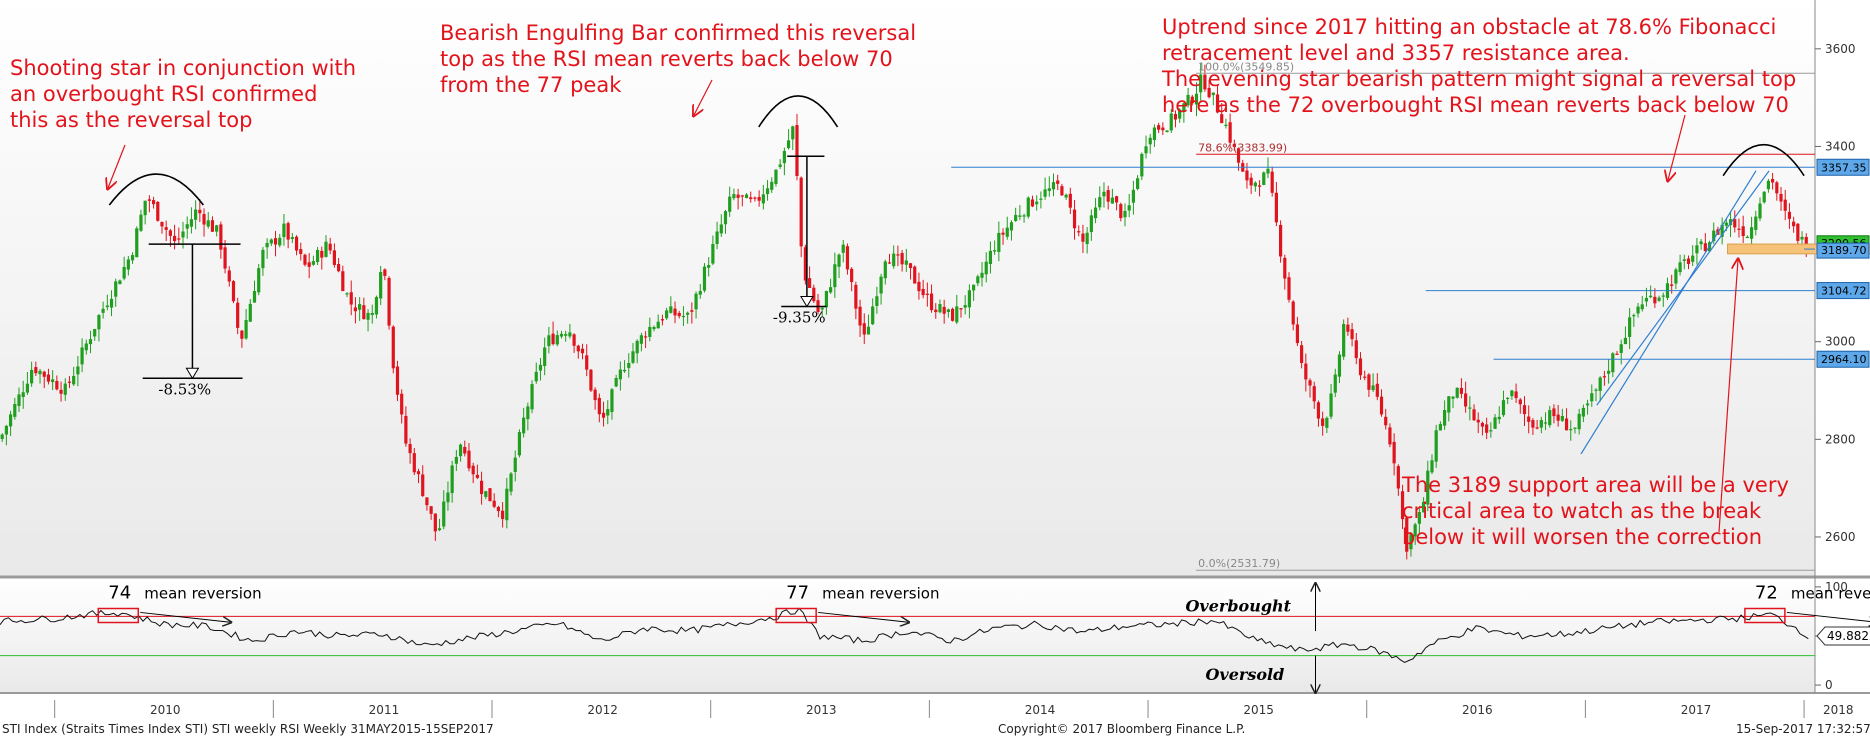  What do you see at coordinates (1246, 66) in the screenshot?
I see `fibonacci-label: 100.0%(3549.85)` at bounding box center [1246, 66].